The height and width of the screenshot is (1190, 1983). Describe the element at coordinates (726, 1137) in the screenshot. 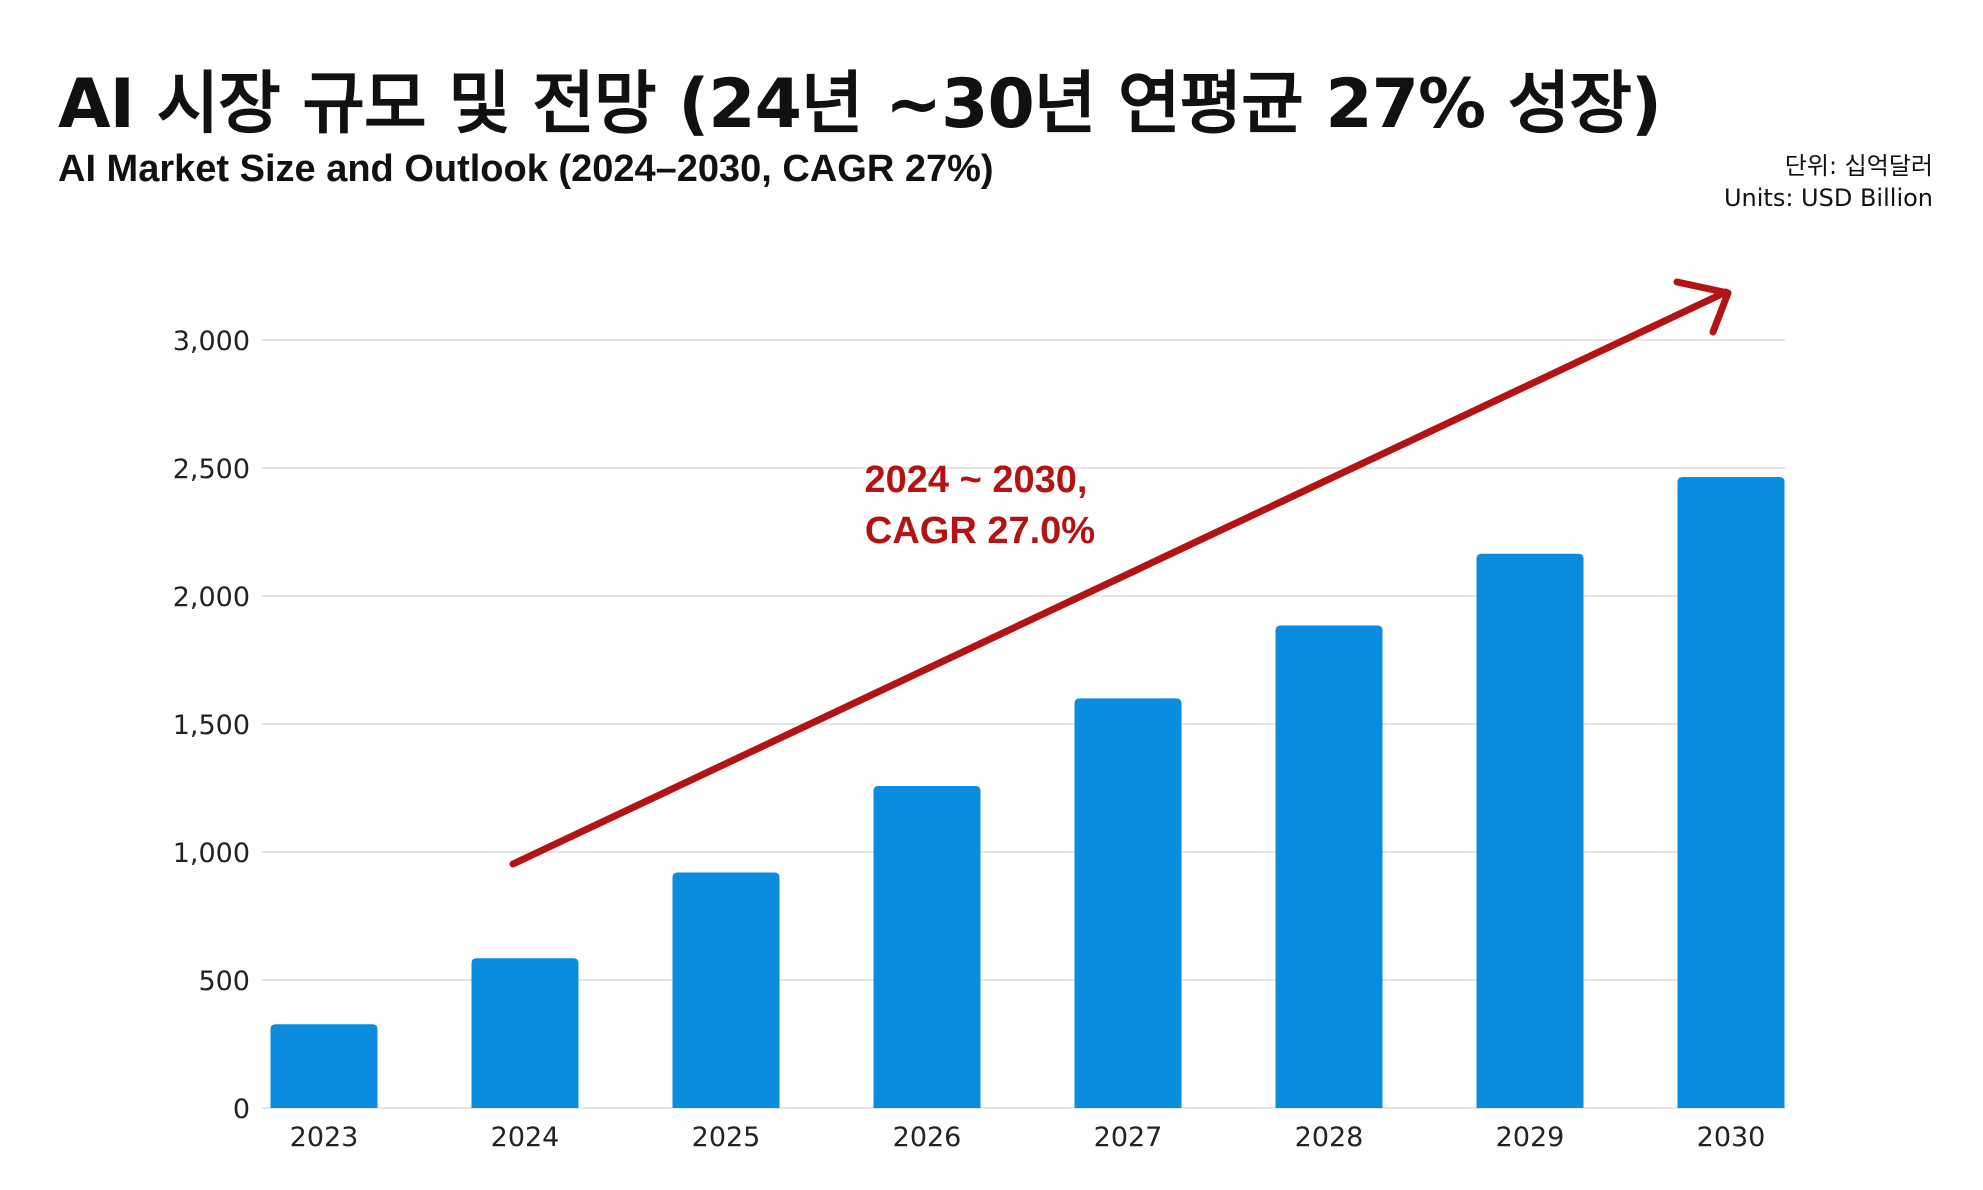

I see `x-tick-label: 2025` at that location.